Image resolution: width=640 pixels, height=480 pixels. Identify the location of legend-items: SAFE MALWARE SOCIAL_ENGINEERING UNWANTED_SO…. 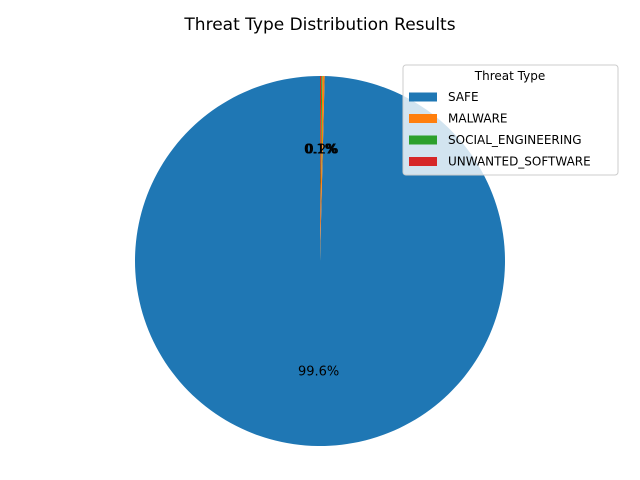
(500, 129).